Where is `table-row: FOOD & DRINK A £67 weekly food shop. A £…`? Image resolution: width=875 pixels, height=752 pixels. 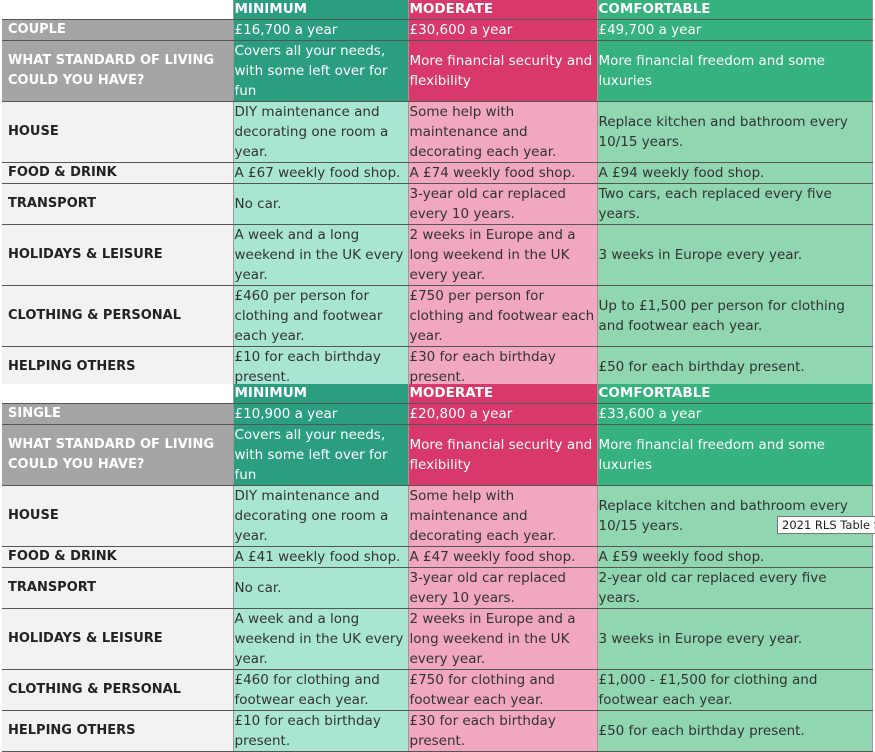
table-row: FOOD & DRINK A £67 weekly food shop. A £… is located at coordinates (437, 173).